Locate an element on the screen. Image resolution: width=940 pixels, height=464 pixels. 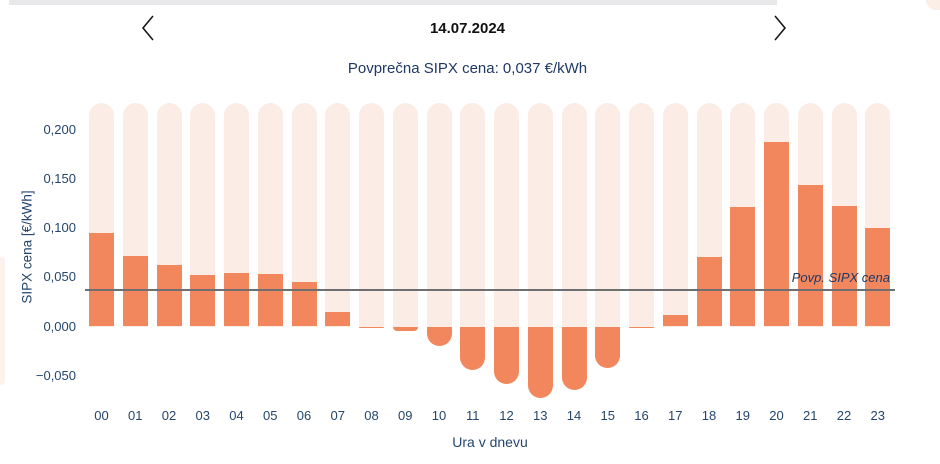
x-tick-21: 21 is located at coordinates (810, 415).